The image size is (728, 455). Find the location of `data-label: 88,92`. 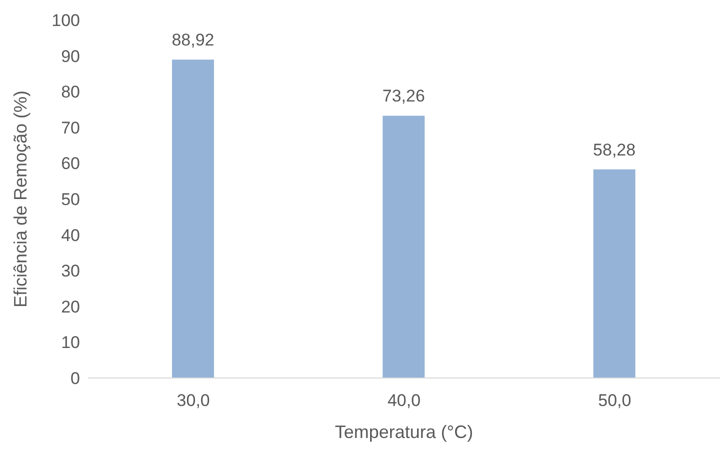

data-label: 88,92 is located at coordinates (193, 40).